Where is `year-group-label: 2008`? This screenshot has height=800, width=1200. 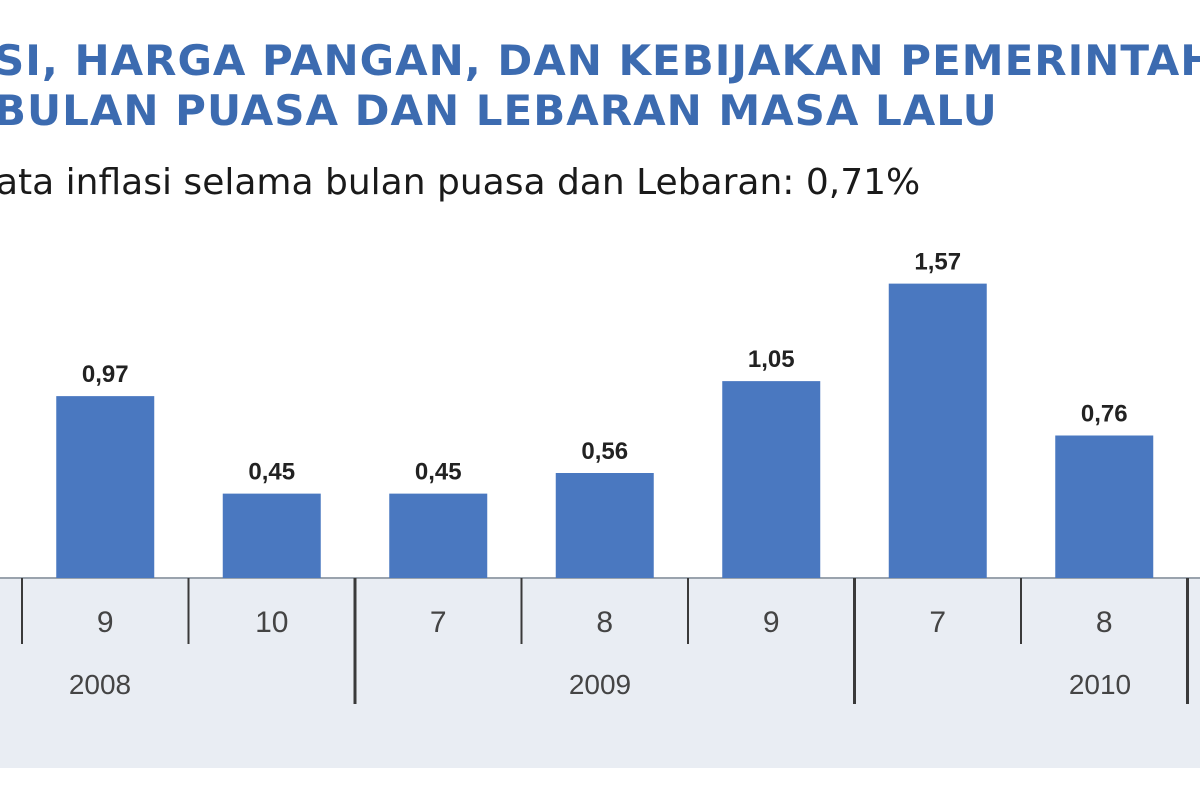
year-group-label: 2008 is located at coordinates (100, 684).